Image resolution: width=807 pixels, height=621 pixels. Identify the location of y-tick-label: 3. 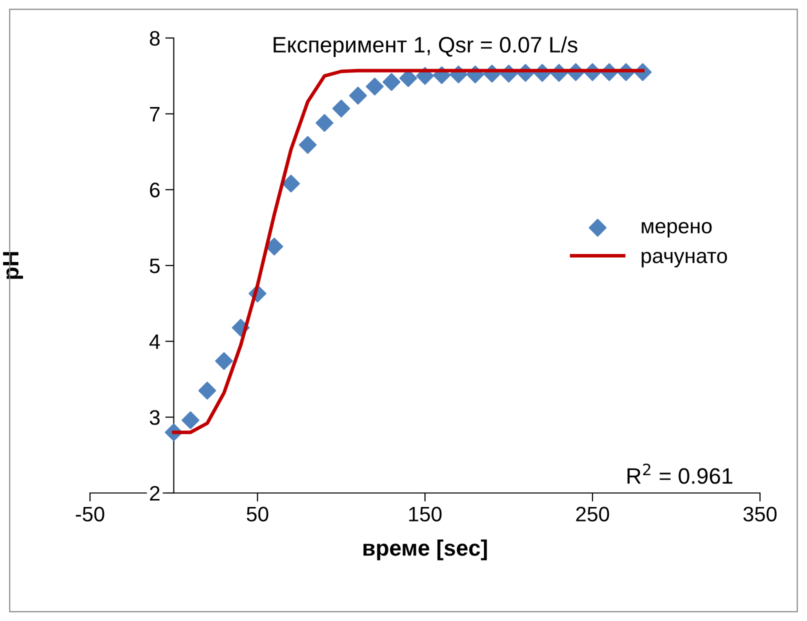
(155, 417).